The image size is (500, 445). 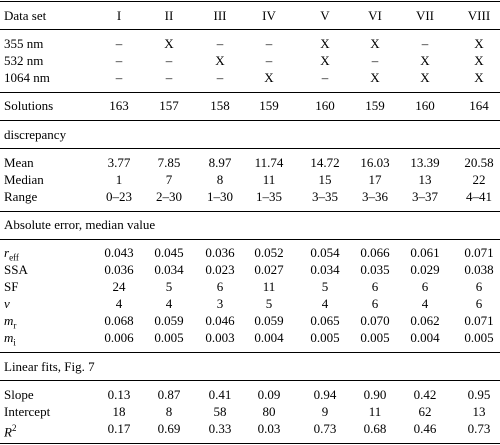 I want to click on cell-value: 0.034, so click(x=325, y=269).